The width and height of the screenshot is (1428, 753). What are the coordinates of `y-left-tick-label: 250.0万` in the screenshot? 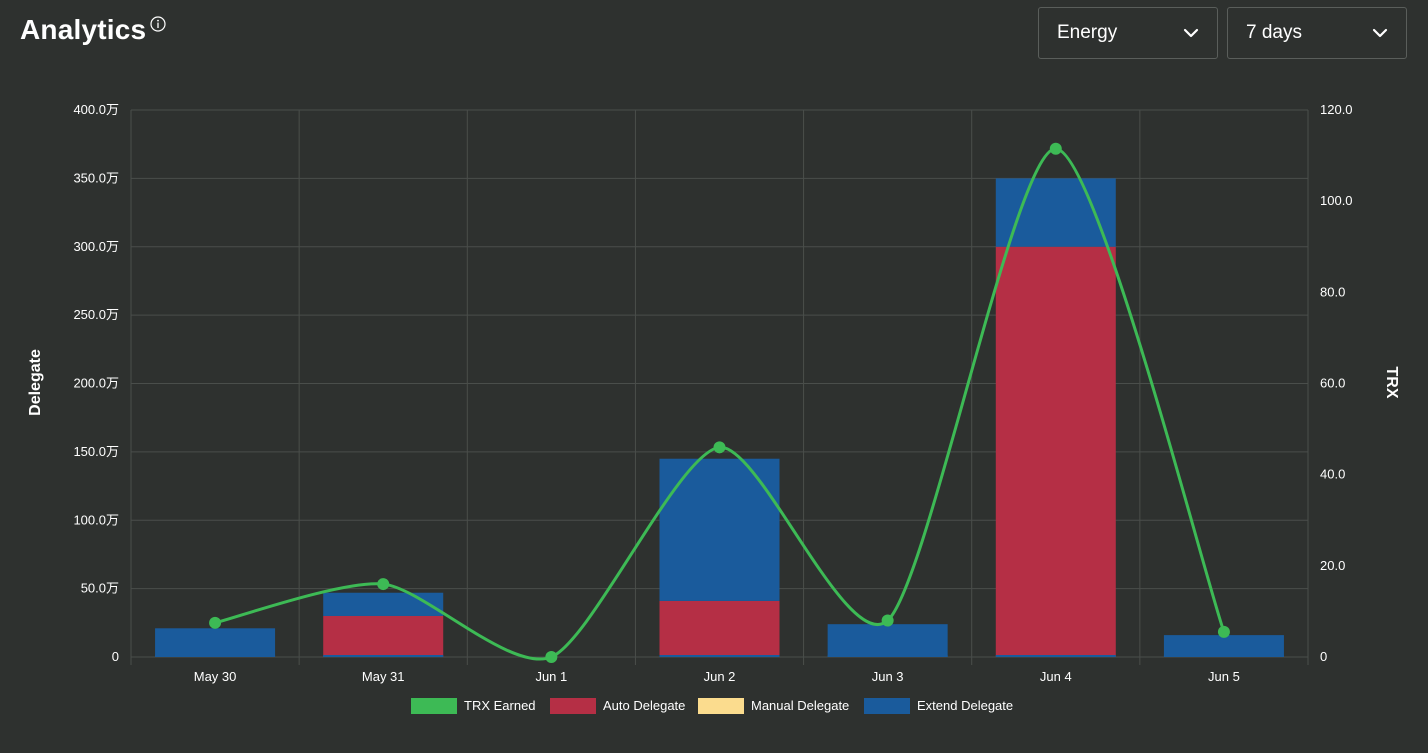 It's located at (96, 314).